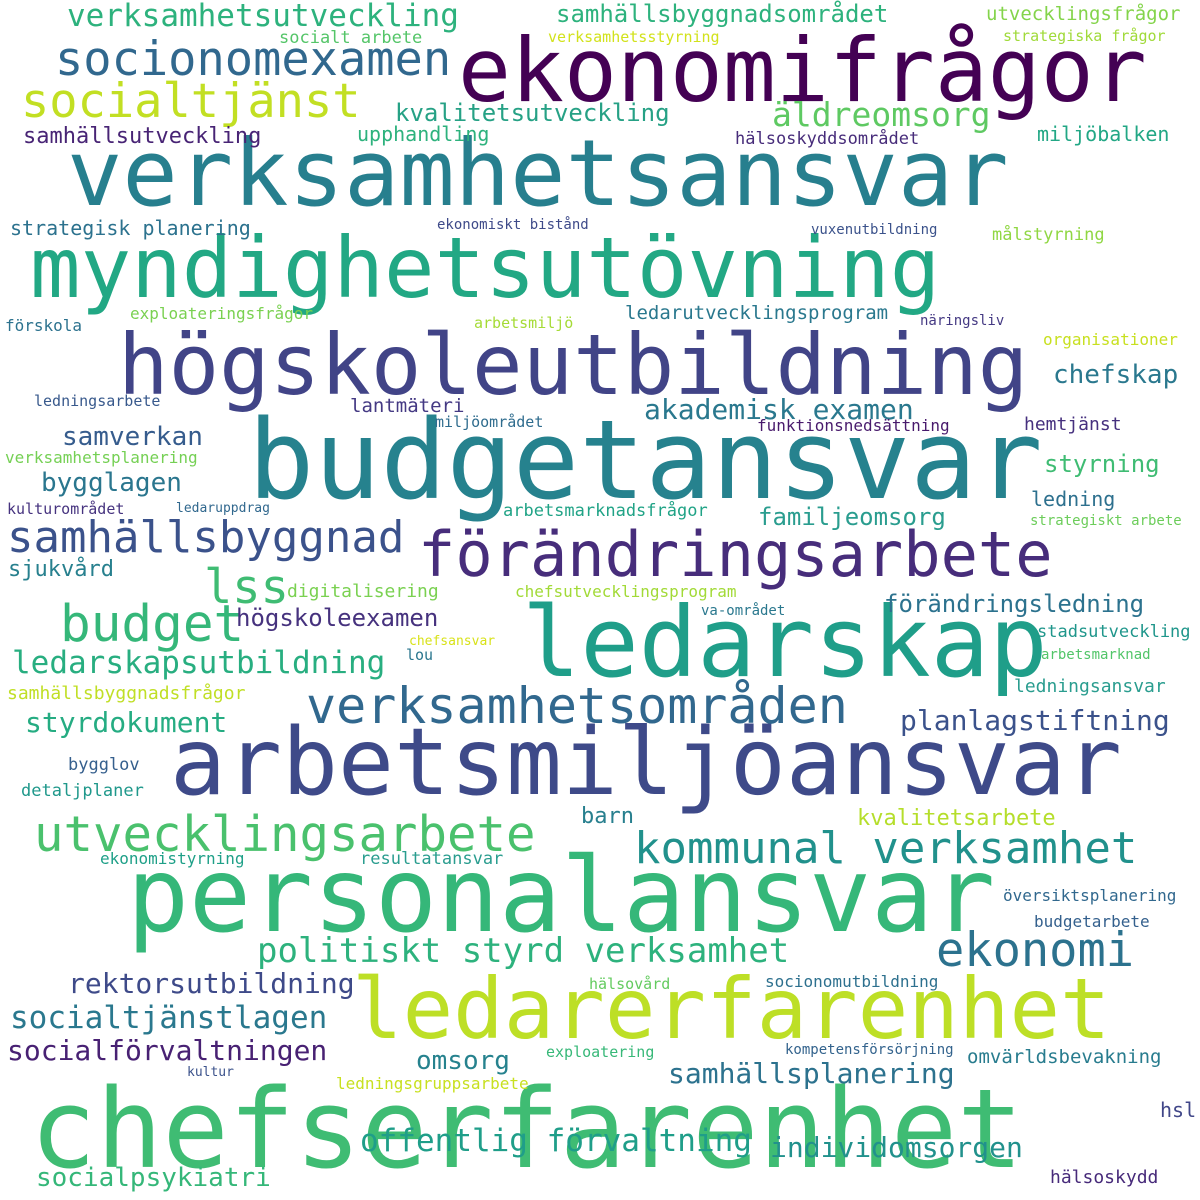  I want to click on word: verksamhetsstyrning, so click(634, 37).